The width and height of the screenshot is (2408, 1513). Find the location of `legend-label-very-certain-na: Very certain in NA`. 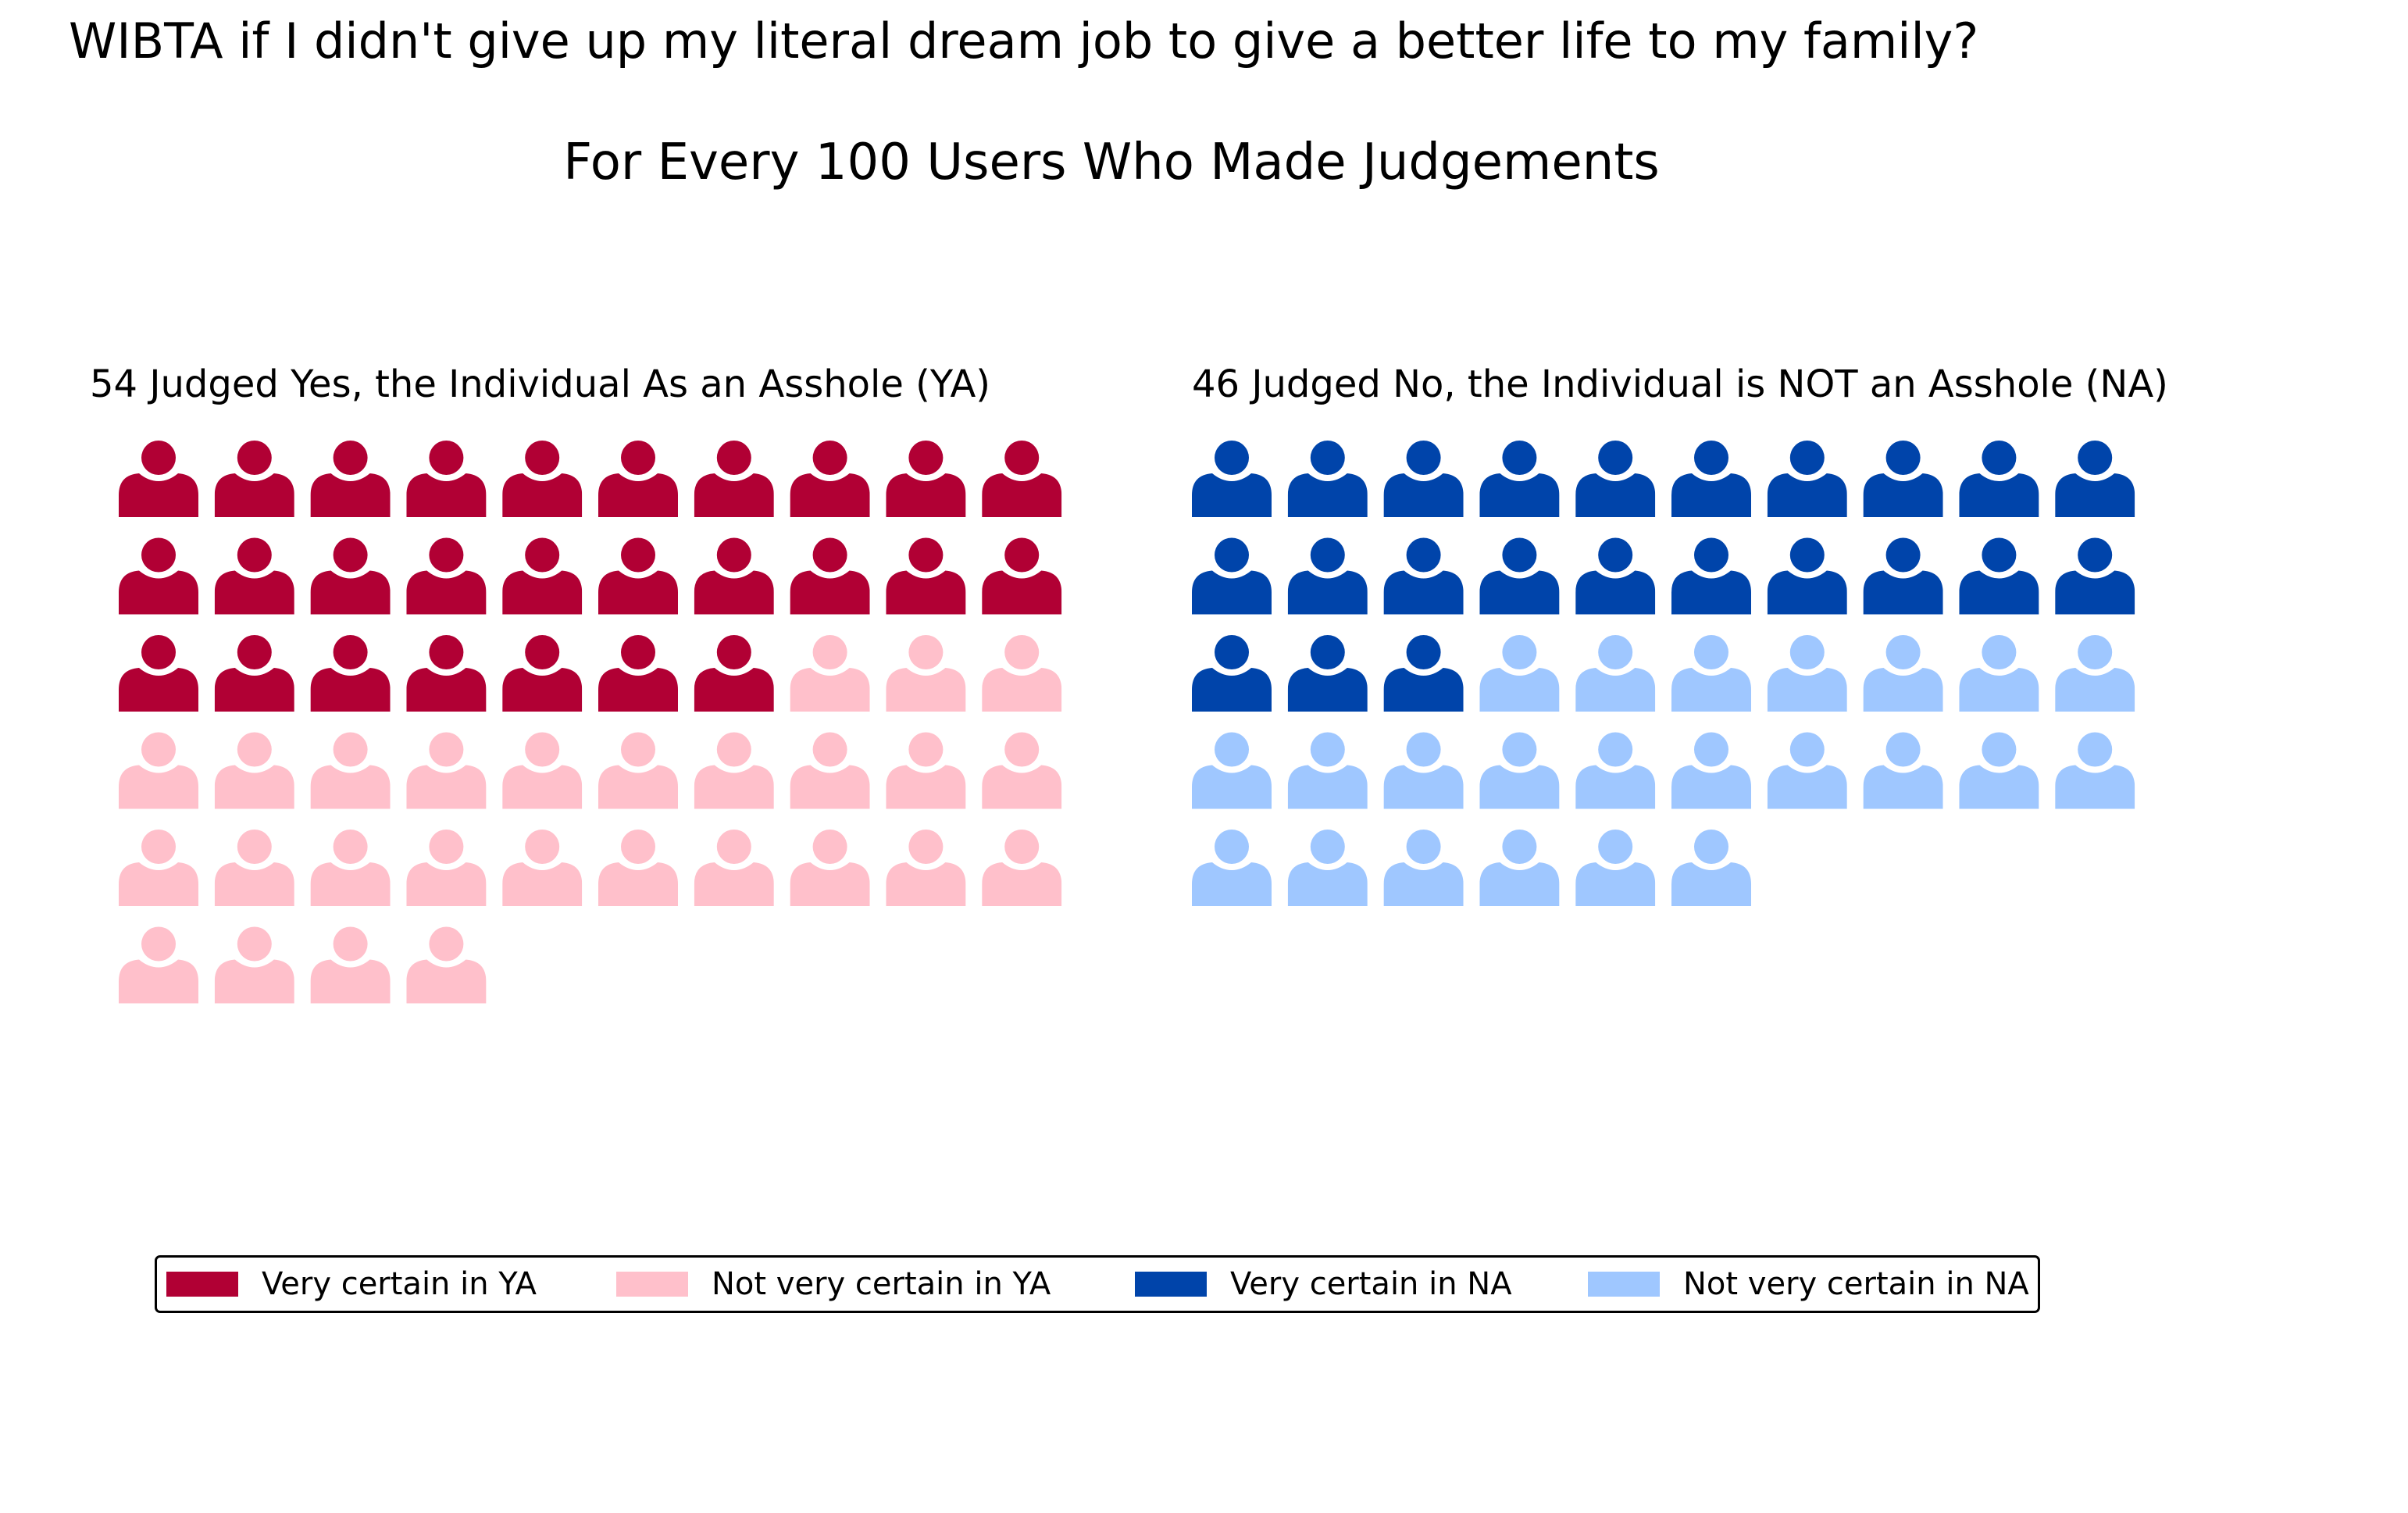

legend-label-very-certain-na: Very certain in NA is located at coordinates (1371, 1284).